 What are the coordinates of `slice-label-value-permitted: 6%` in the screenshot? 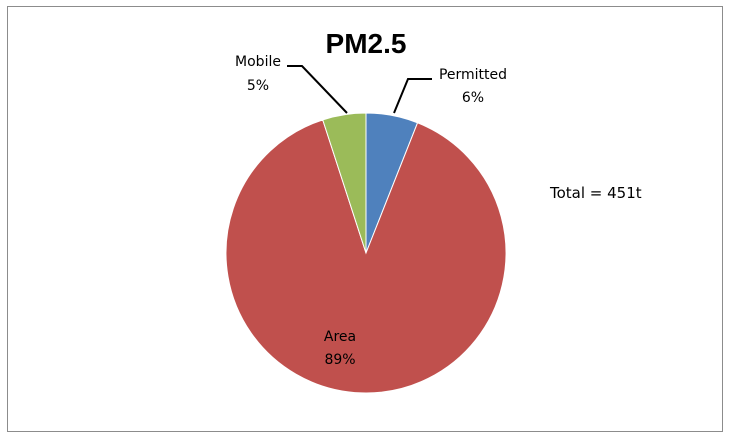 It's located at (473, 98).